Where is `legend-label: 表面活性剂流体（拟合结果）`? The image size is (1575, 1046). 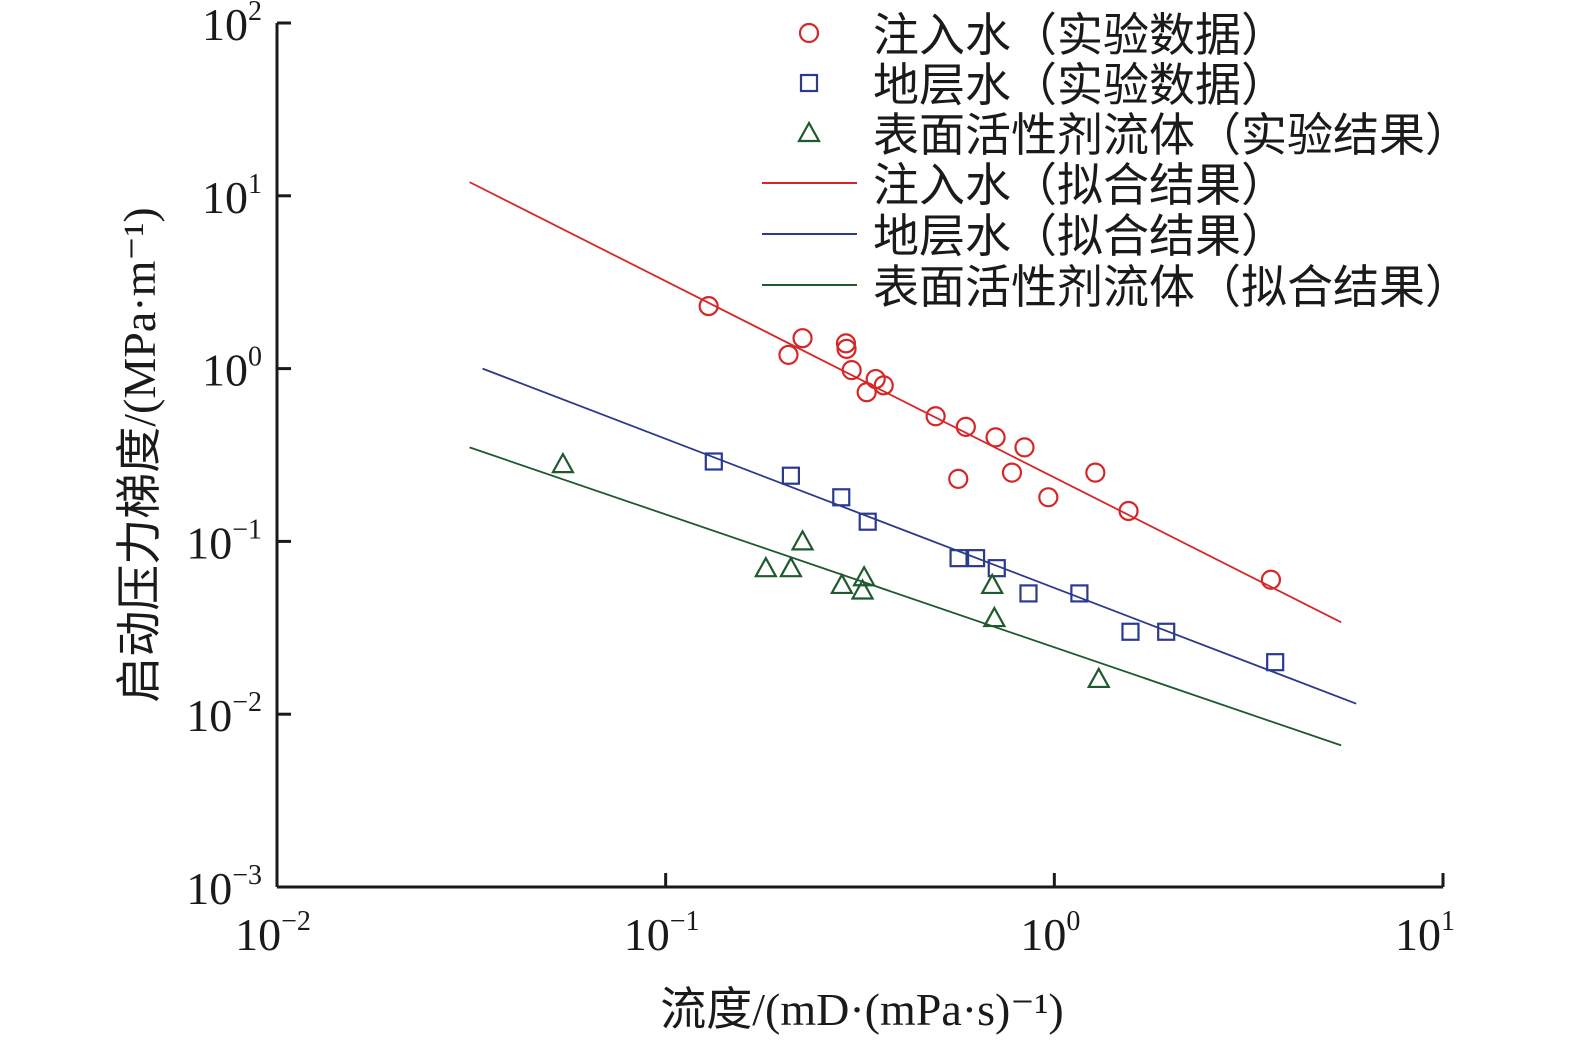 legend-label: 表面活性剂流体（拟合结果） is located at coordinates (1172, 287).